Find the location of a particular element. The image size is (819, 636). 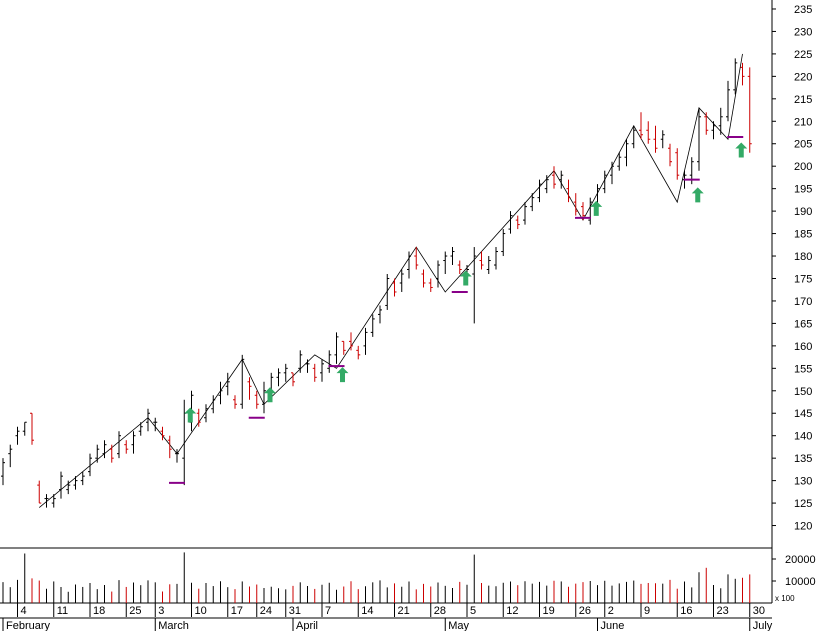

x-tick-label: 23 is located at coordinates (723, 611).